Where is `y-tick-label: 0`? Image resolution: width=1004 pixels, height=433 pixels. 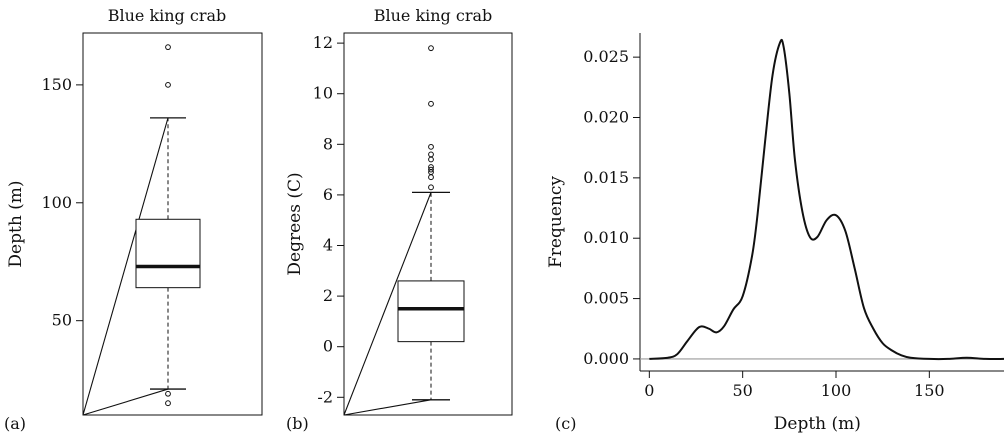
y-tick-label: 0 is located at coordinates (328, 346).